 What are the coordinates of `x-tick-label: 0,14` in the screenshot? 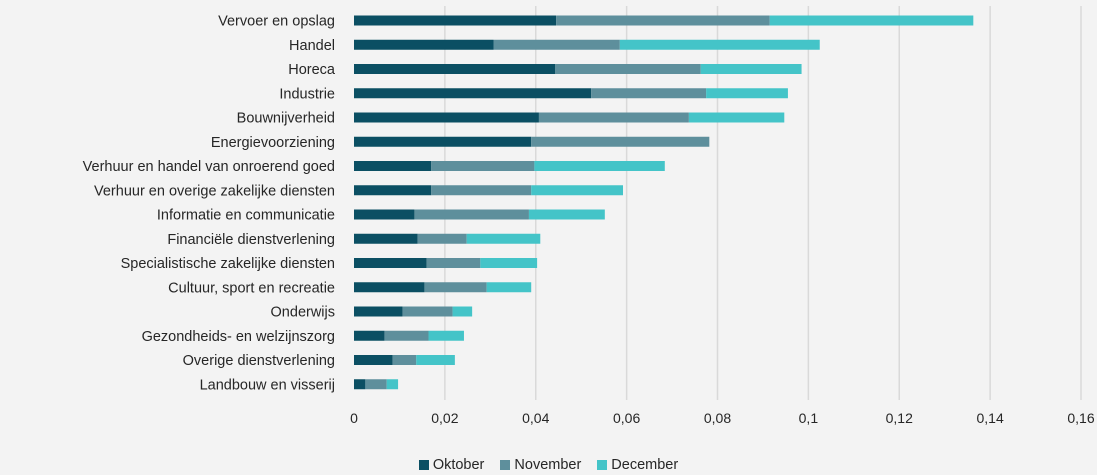 It's located at (990, 418).